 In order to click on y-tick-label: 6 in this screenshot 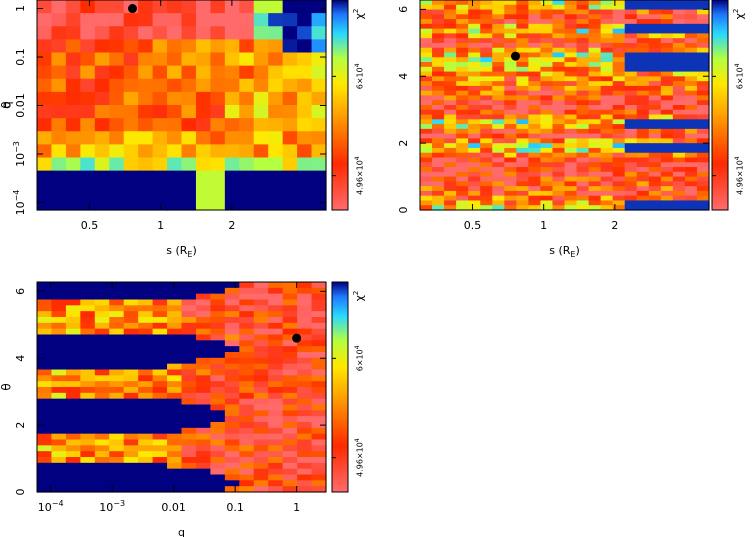, I will do `click(403, 9)`.